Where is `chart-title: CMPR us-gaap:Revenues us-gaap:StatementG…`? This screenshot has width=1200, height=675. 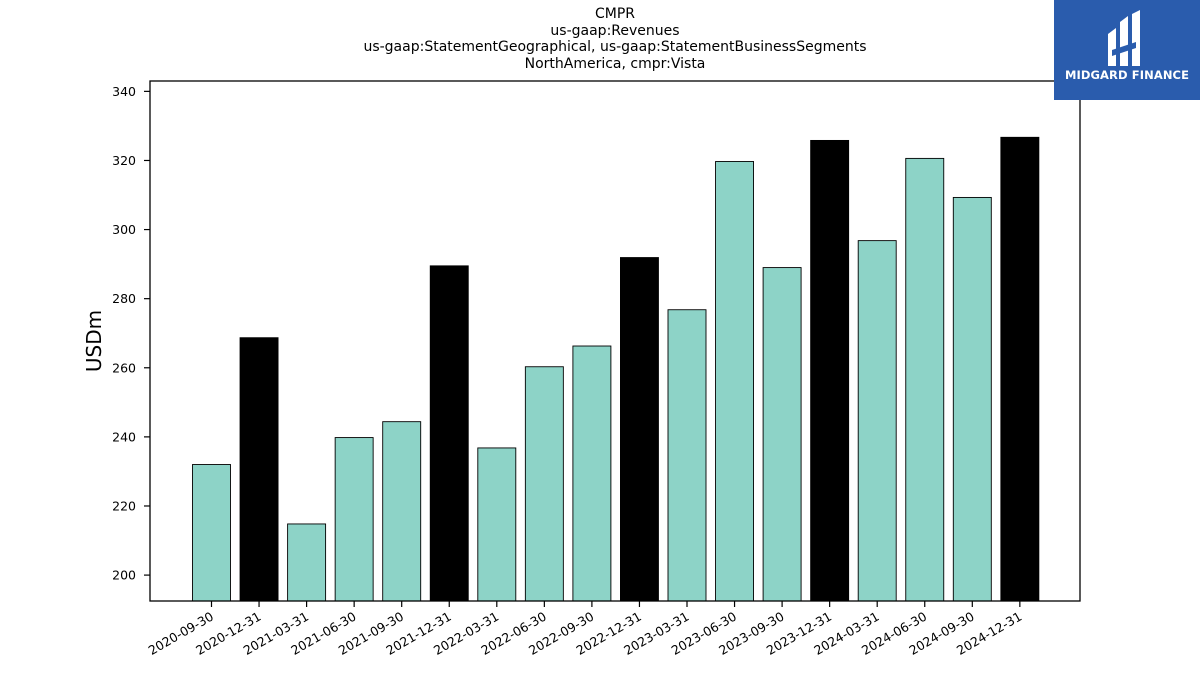
chart-title: CMPR us-gaap:Revenues us-gaap:StatementG… is located at coordinates (615, 39).